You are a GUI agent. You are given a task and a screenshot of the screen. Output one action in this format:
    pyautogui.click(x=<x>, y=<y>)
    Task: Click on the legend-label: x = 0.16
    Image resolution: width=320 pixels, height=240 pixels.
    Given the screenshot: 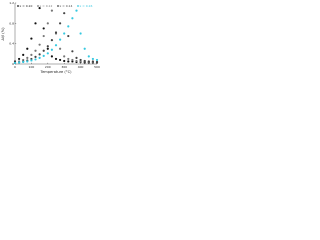 What is the action you would take?
    pyautogui.click(x=86, y=6)
    